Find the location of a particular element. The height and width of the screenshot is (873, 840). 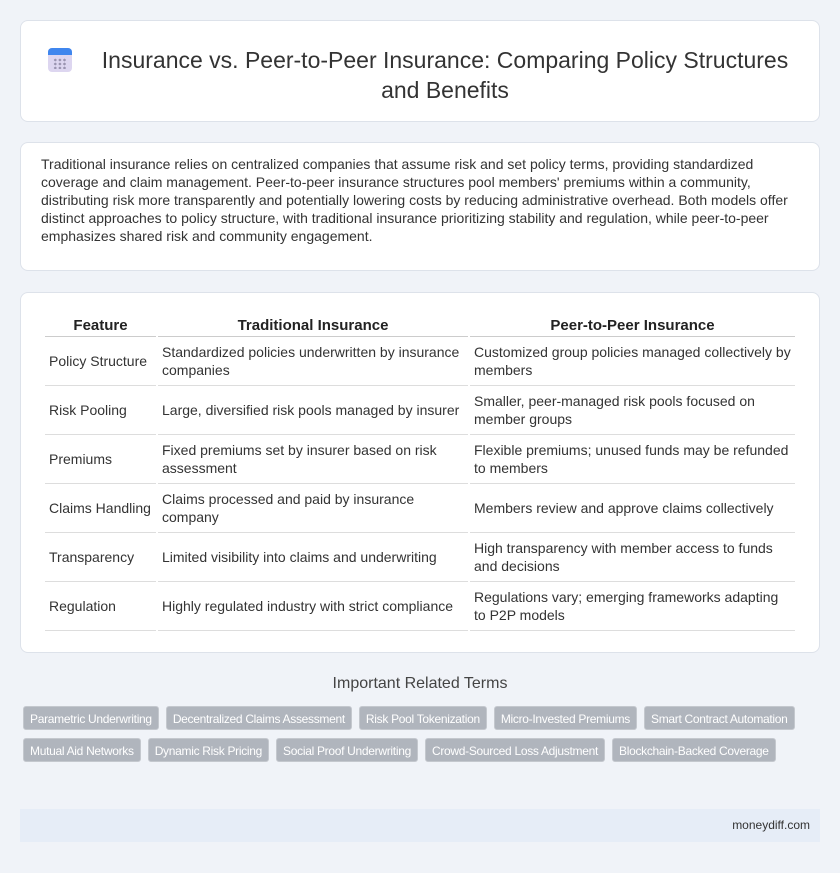

related-term-tag: Social Proof Underwriting is located at coordinates (347, 750).